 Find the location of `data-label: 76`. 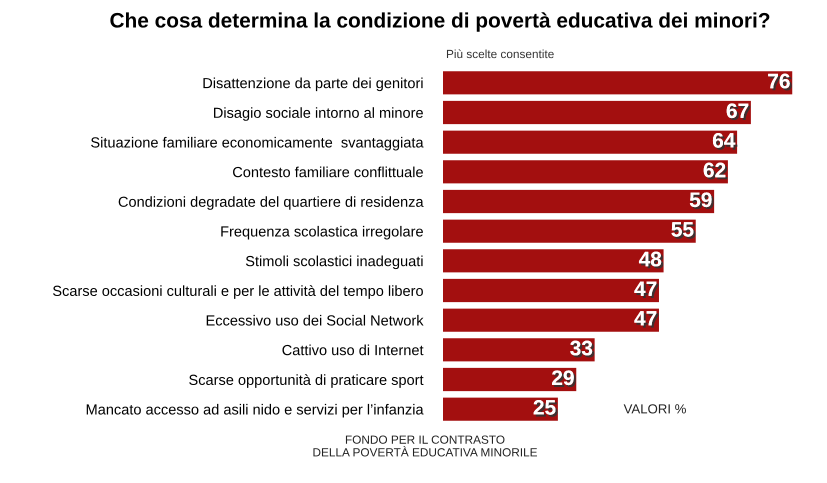

data-label: 76 is located at coordinates (780, 82).